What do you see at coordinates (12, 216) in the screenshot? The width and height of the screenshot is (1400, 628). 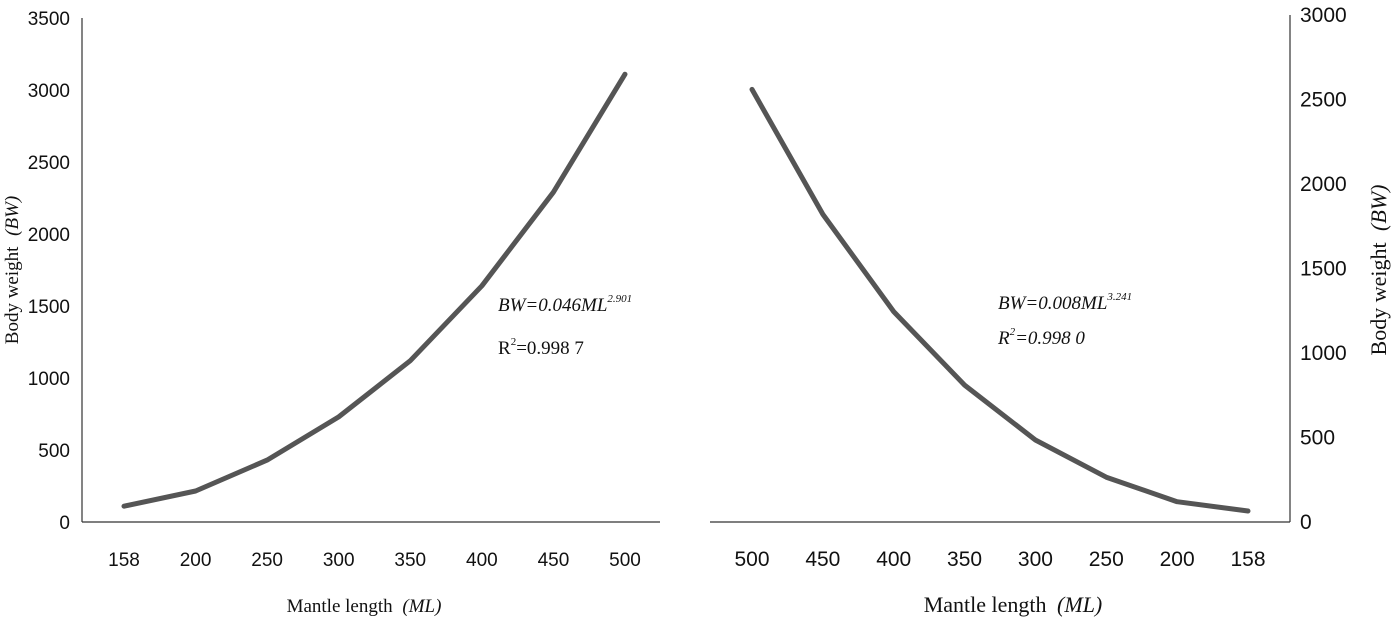 I see `left-y-axis-title-italic: (BW)` at bounding box center [12, 216].